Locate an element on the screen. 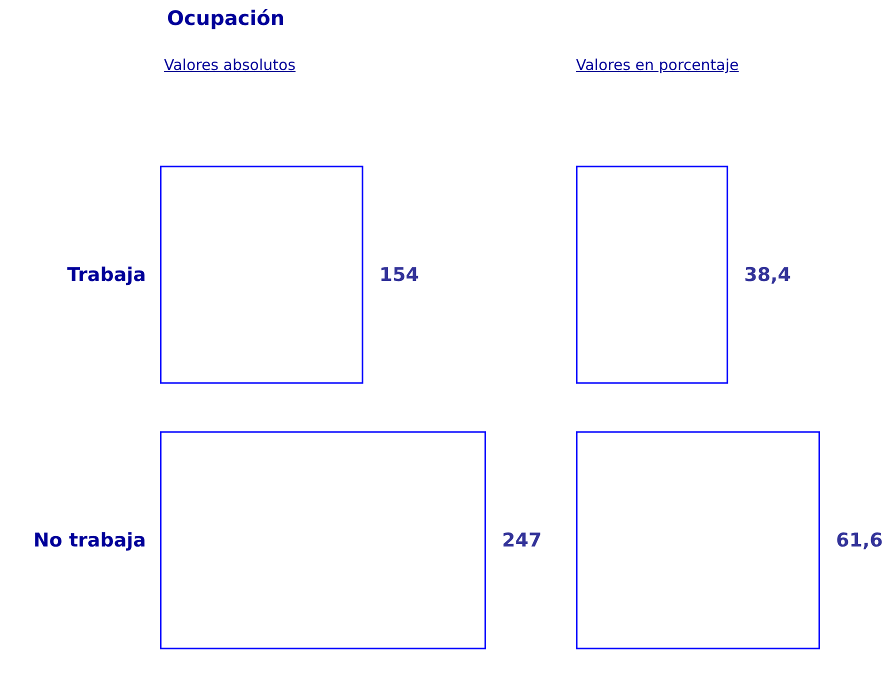 The image size is (887, 673). data-label: 38,4 is located at coordinates (767, 275).